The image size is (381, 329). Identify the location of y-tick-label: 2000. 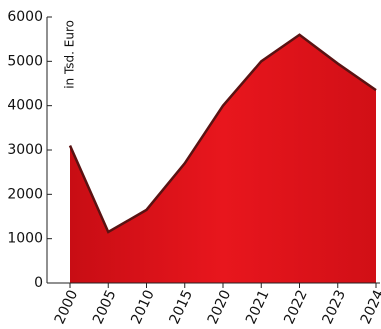
(25, 194).